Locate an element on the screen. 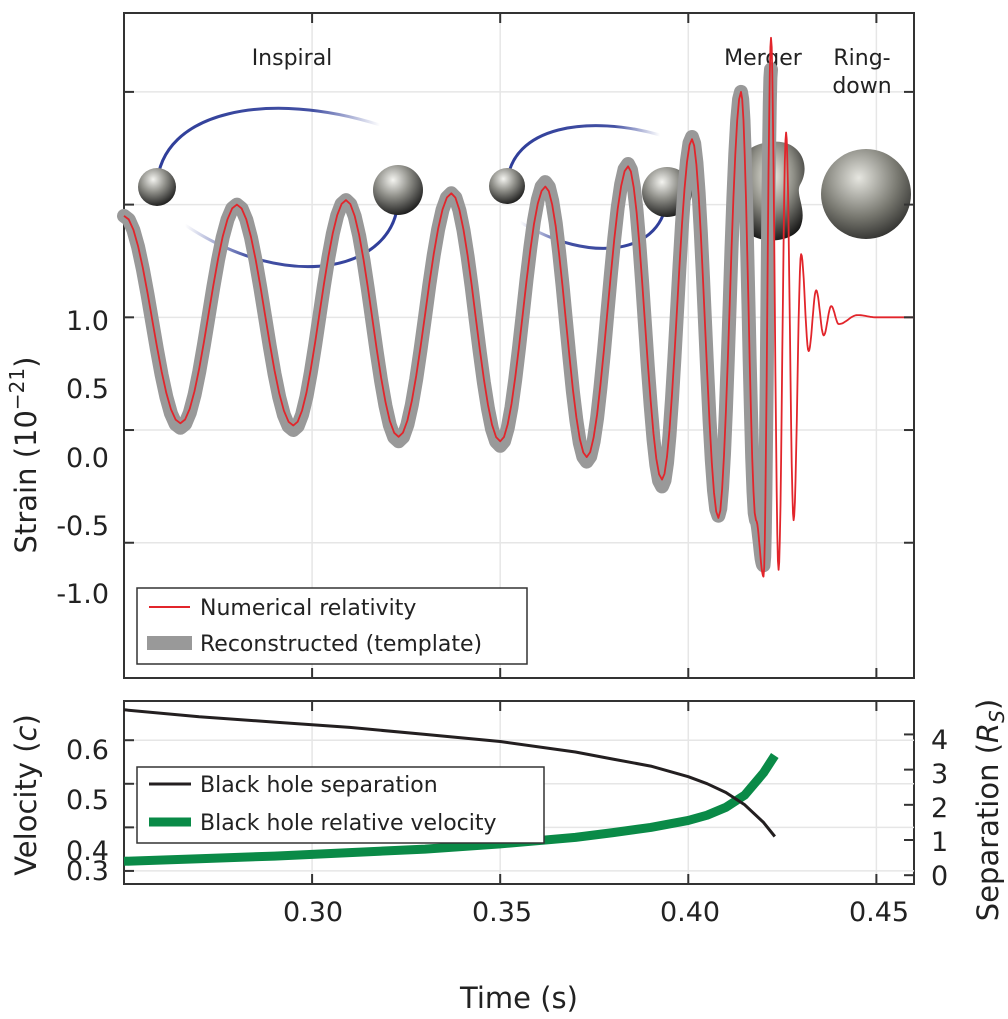 This screenshot has height=1019, width=1008. x-tick-label-030: 0.30 is located at coordinates (313, 912).